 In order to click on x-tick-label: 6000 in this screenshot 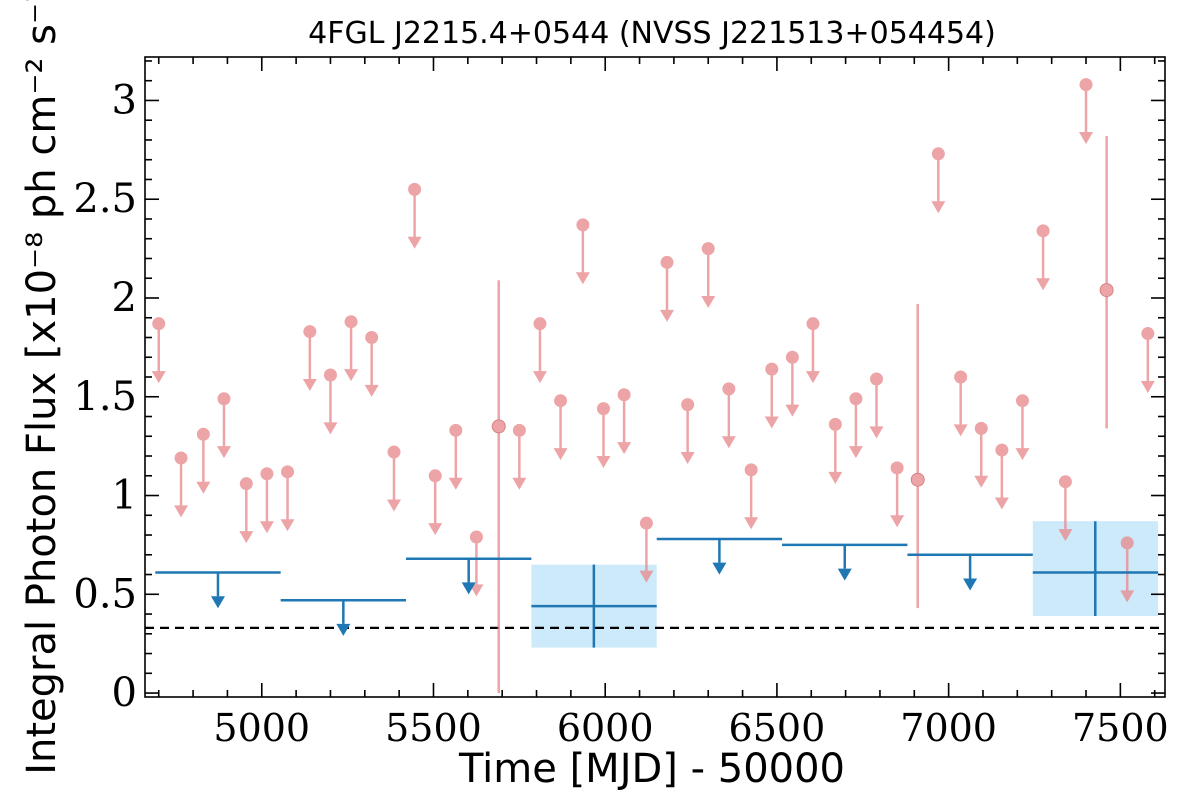, I will do `click(605, 728)`.